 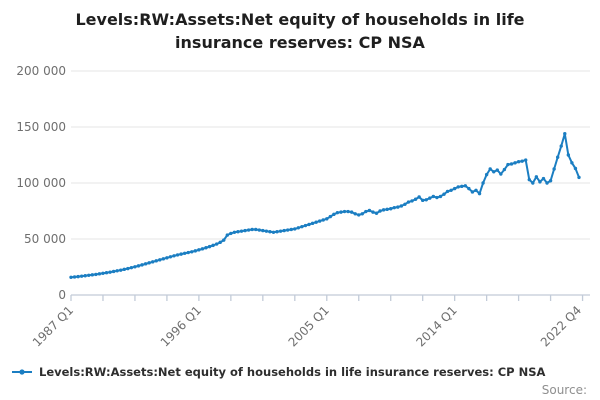 I want to click on source-label: Source:, so click(x=564, y=390).